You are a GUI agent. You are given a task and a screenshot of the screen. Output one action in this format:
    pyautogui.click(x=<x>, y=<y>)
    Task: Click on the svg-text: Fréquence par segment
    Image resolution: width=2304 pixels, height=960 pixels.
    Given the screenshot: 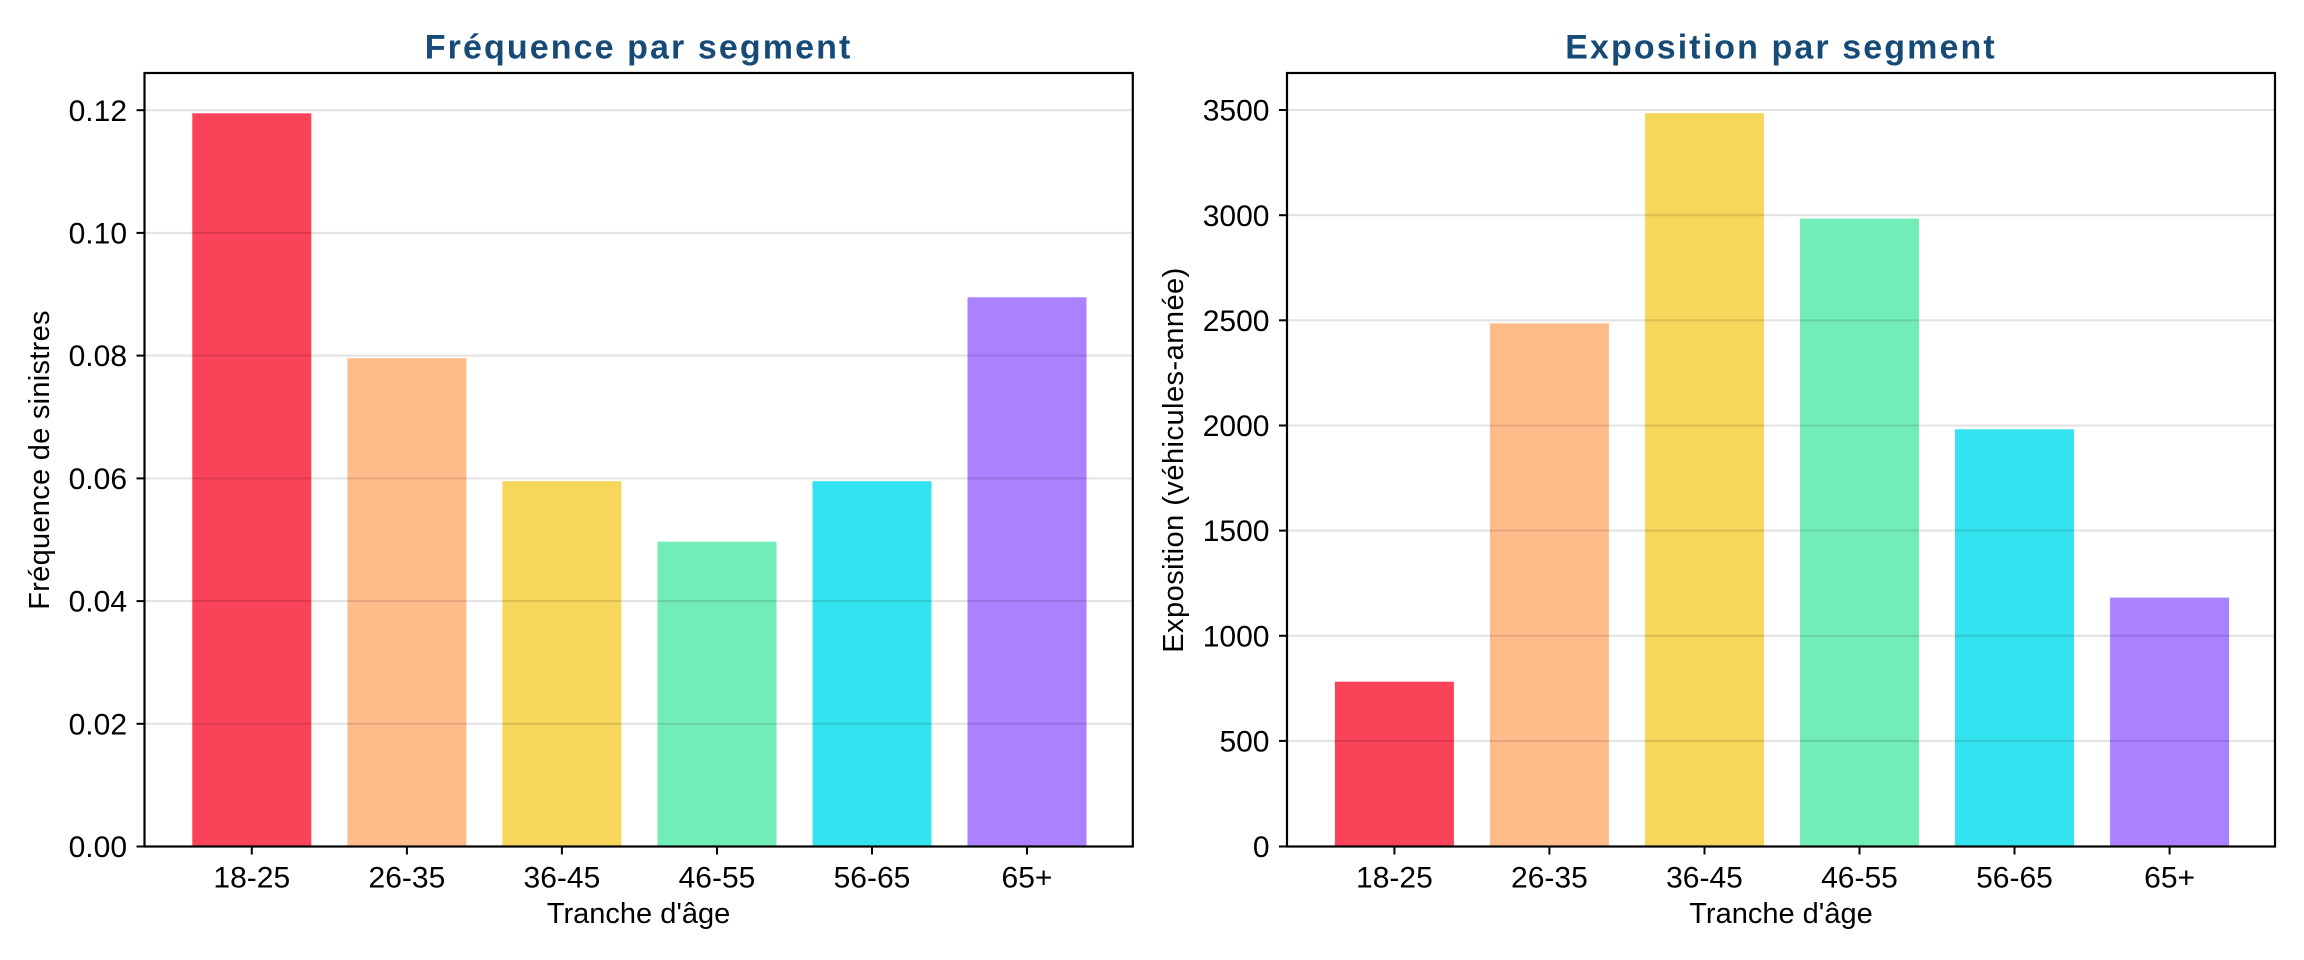 What is the action you would take?
    pyautogui.click(x=639, y=48)
    